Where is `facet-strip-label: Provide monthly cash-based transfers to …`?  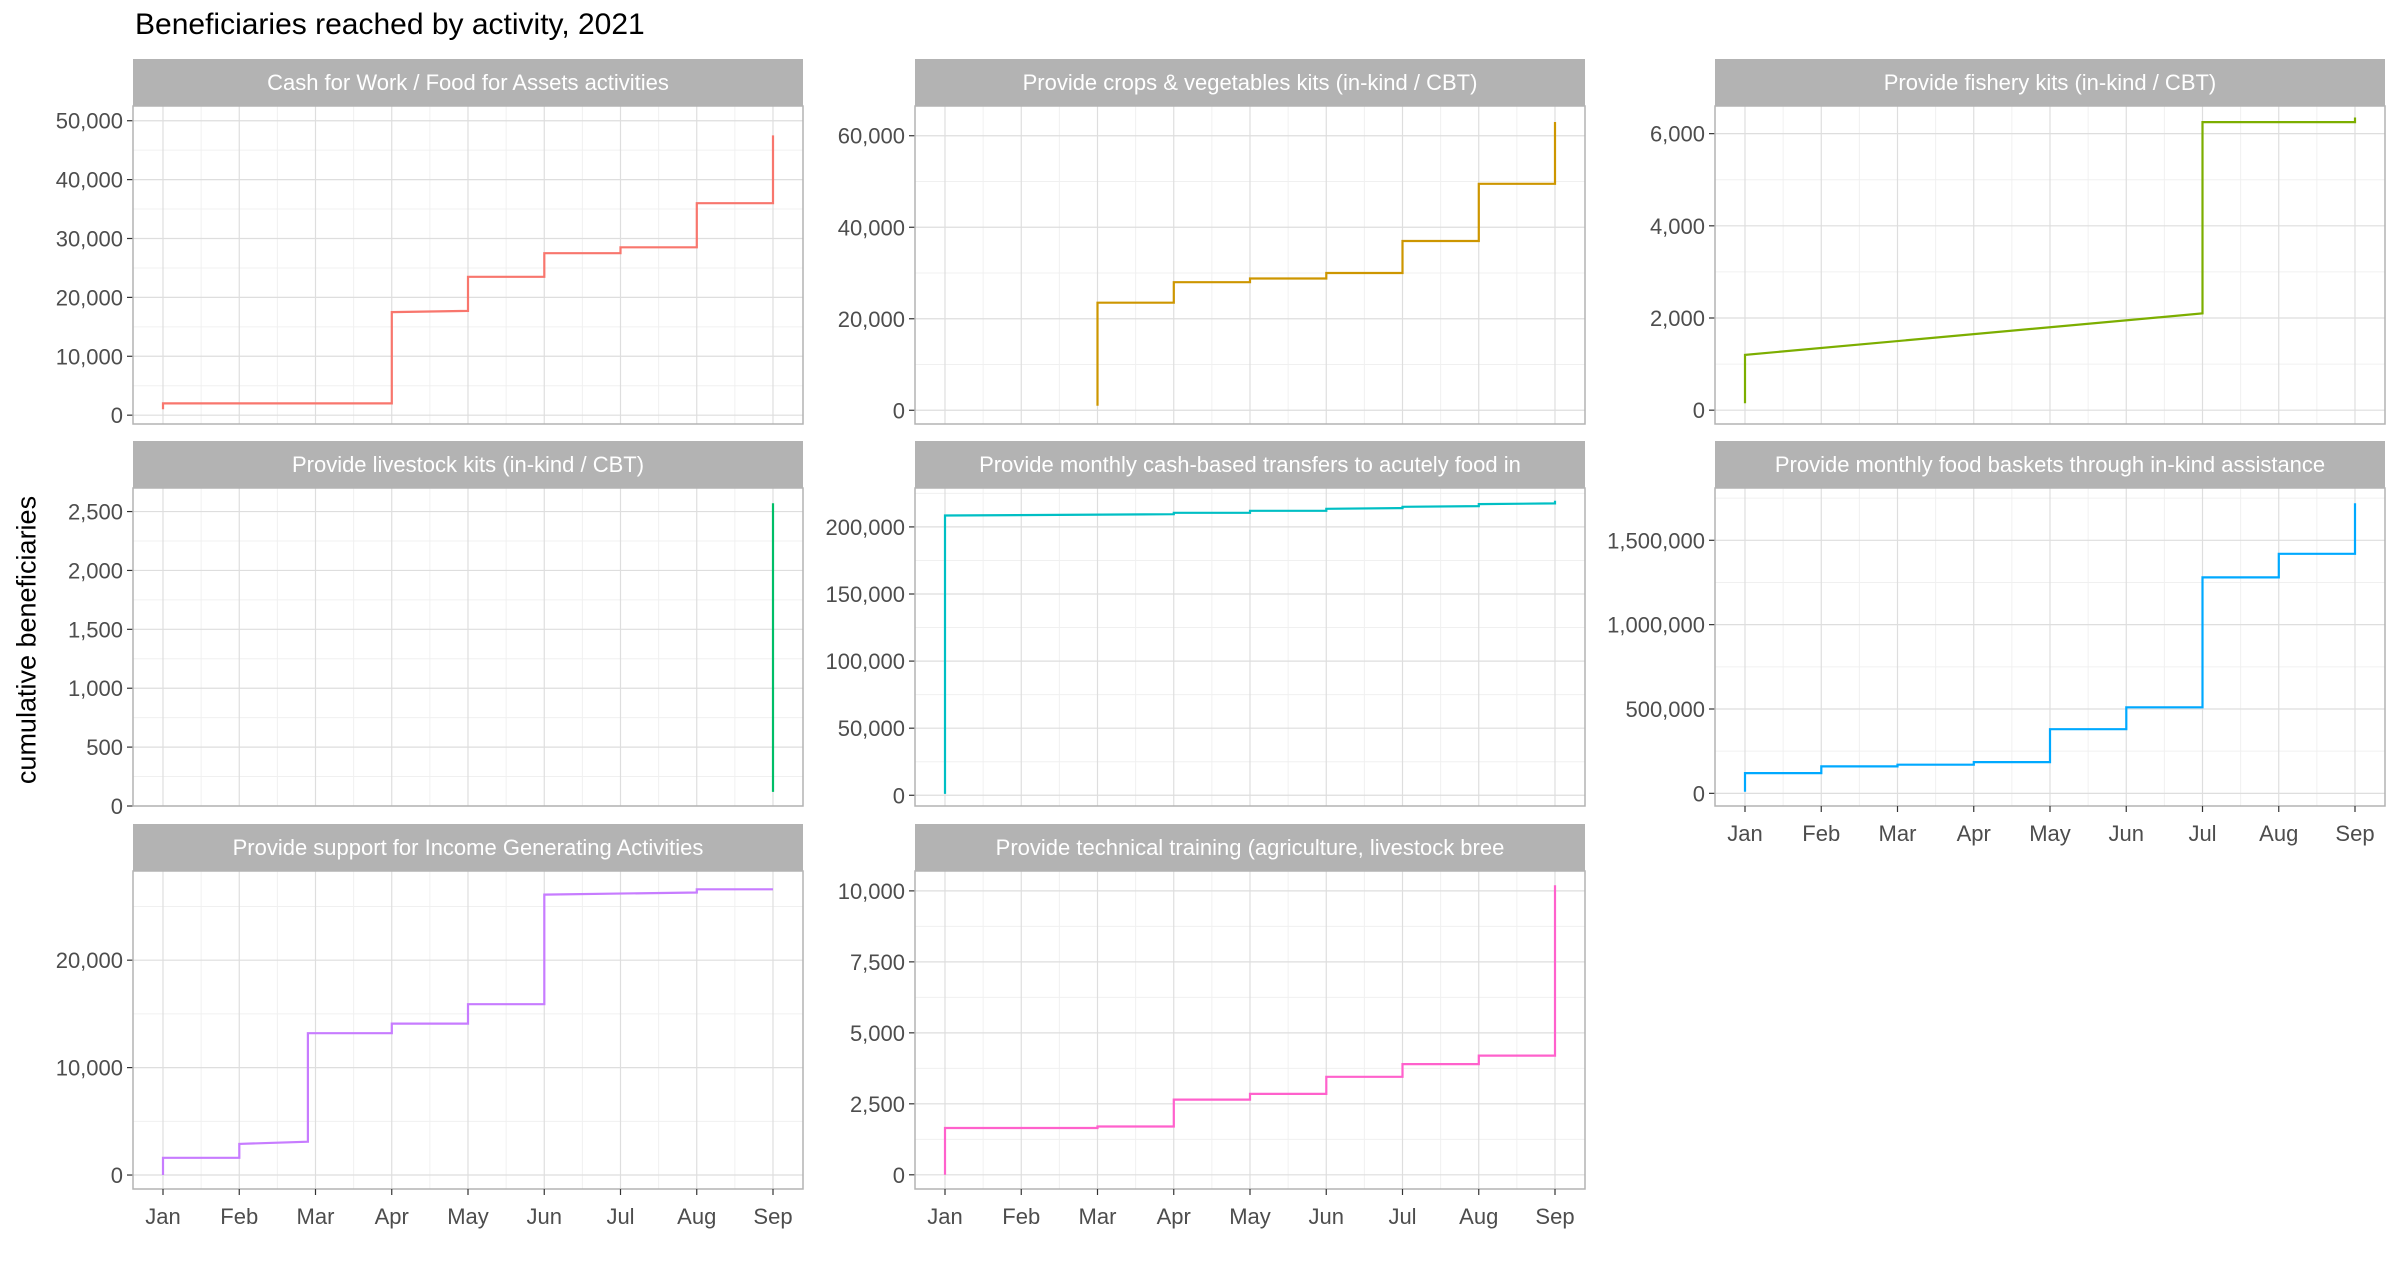 facet-strip-label: Provide monthly cash-based transfers to … is located at coordinates (1250, 464).